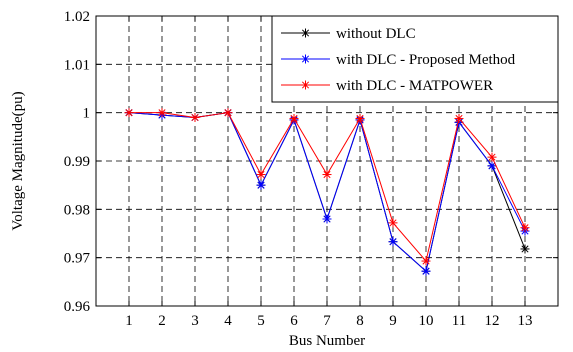 The width and height of the screenshot is (573, 352). What do you see at coordinates (426, 60) in the screenshot?
I see `legend-label: with DLC - Proposed Method` at bounding box center [426, 60].